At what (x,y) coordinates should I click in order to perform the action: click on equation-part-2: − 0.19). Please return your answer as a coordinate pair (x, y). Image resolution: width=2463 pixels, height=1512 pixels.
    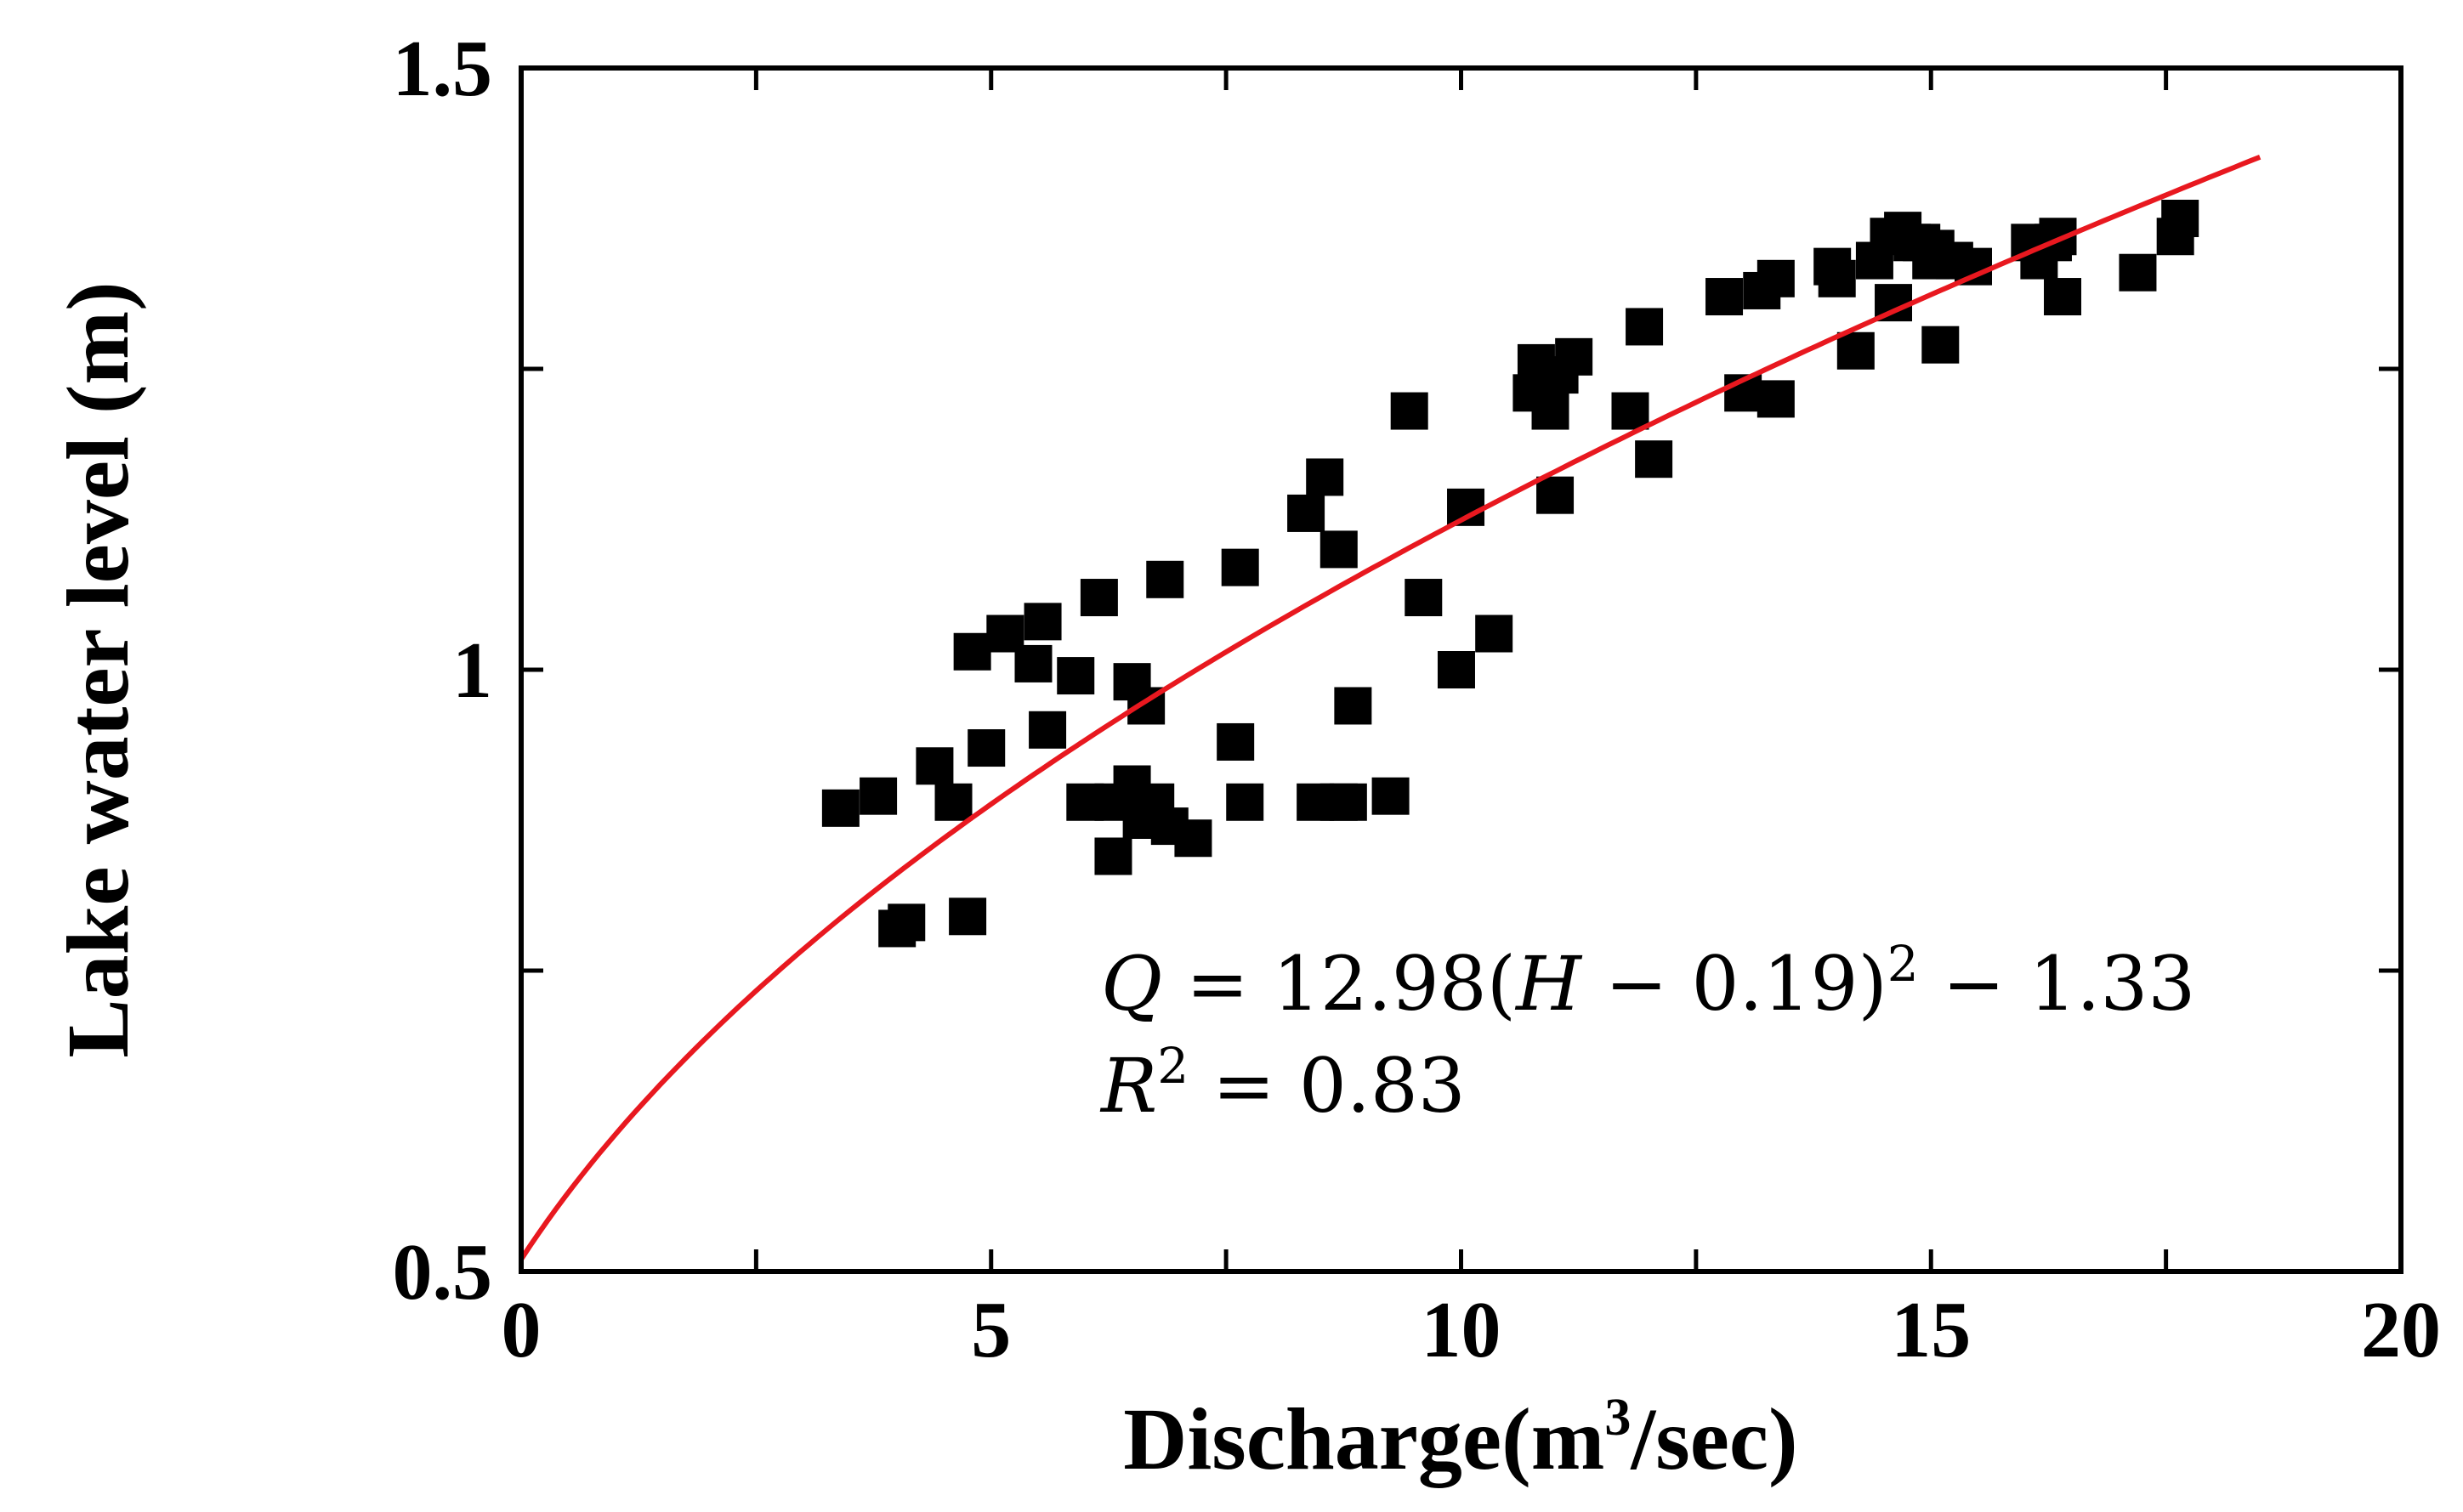
    Looking at the image, I should click on (1734, 984).